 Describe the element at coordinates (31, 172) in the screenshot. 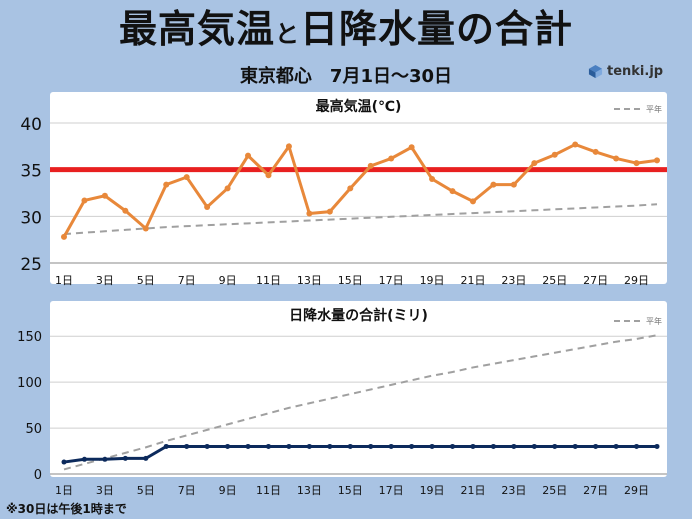

I see `y-tick-label: 35` at that location.